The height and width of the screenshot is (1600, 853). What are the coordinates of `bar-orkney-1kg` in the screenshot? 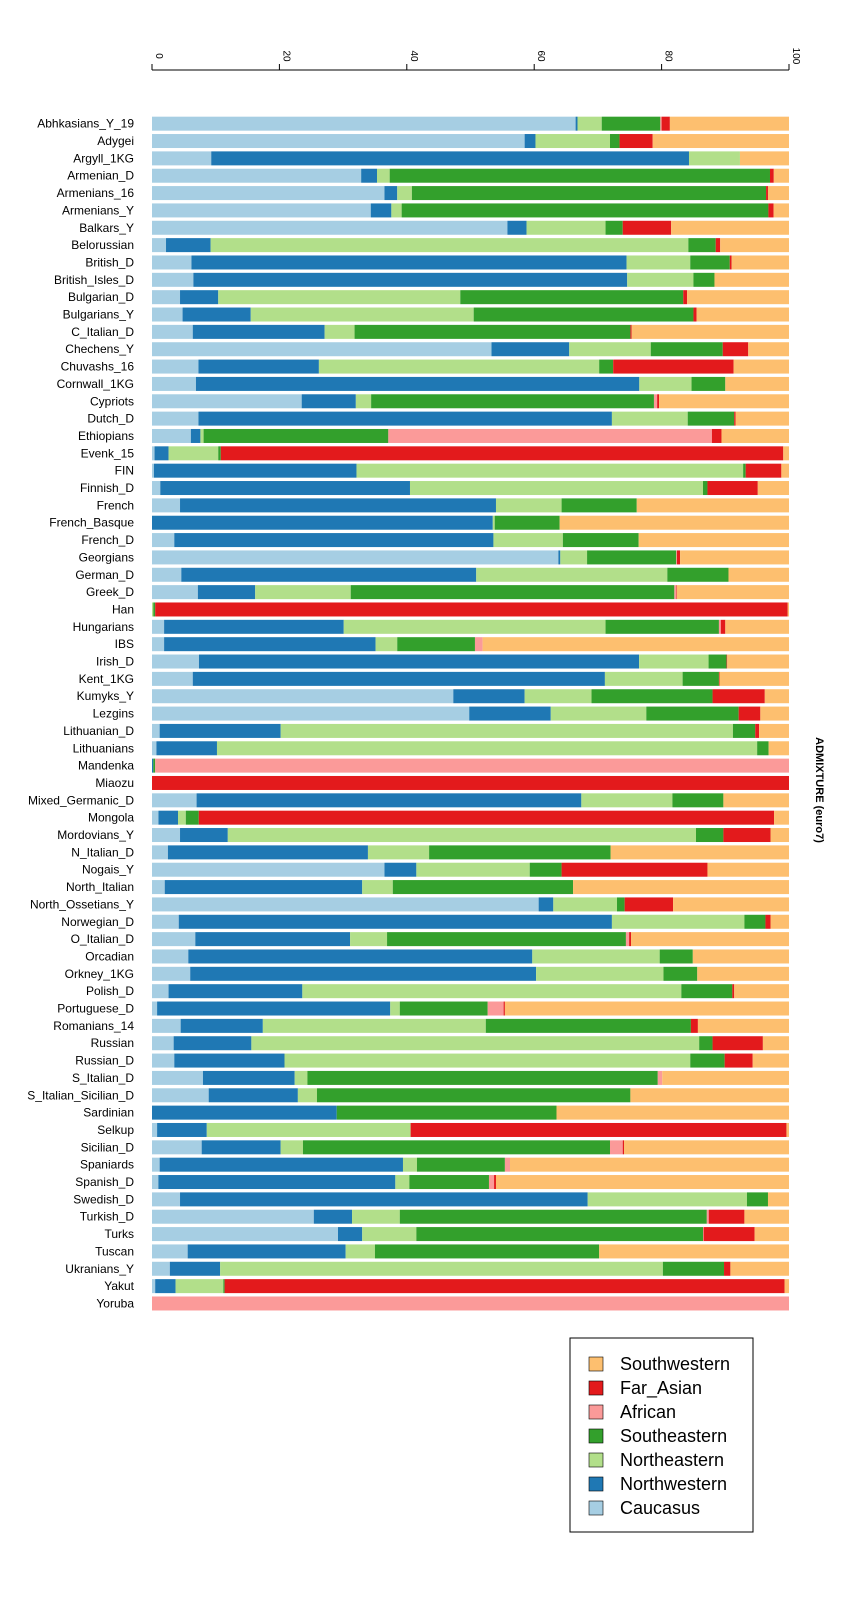 It's located at (470, 973).